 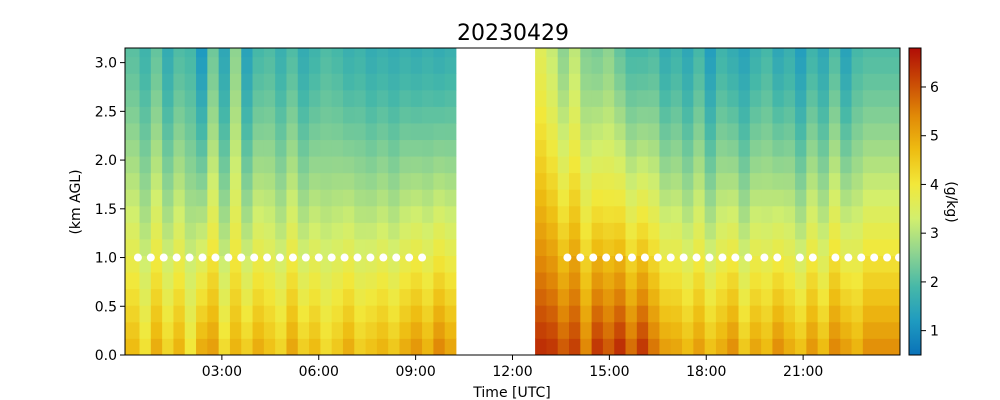 What do you see at coordinates (518, 257) in the screenshot?
I see `marker-points` at bounding box center [518, 257].